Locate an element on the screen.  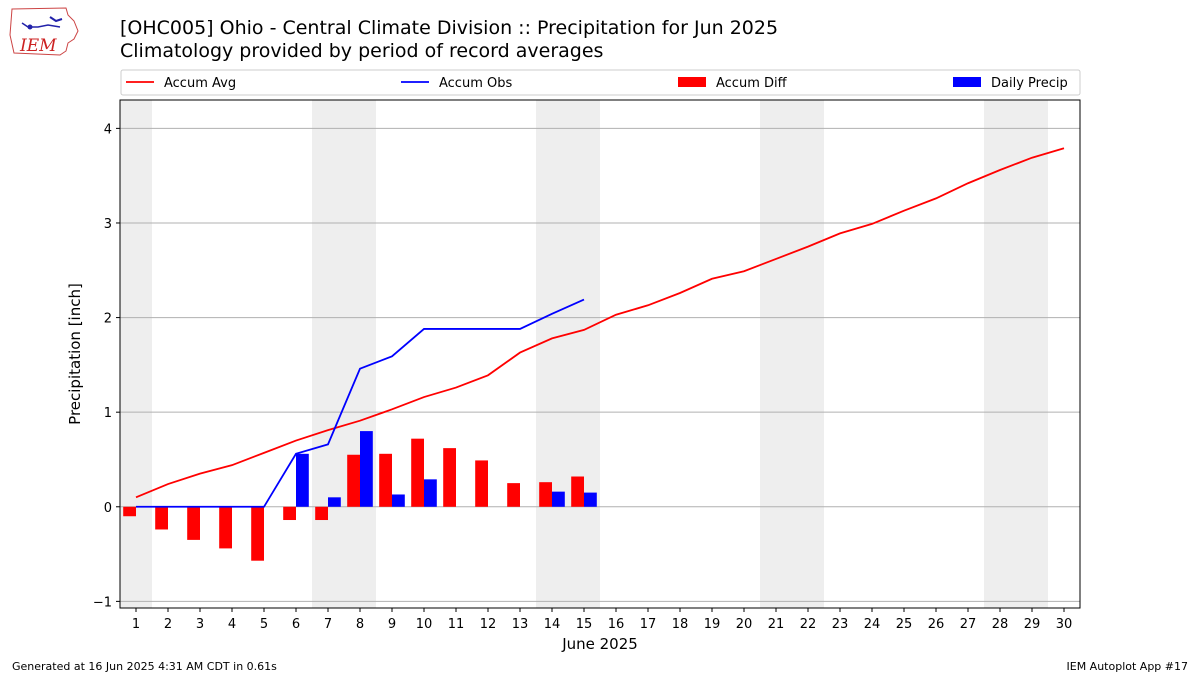
legend-box is located at coordinates (600, 82).